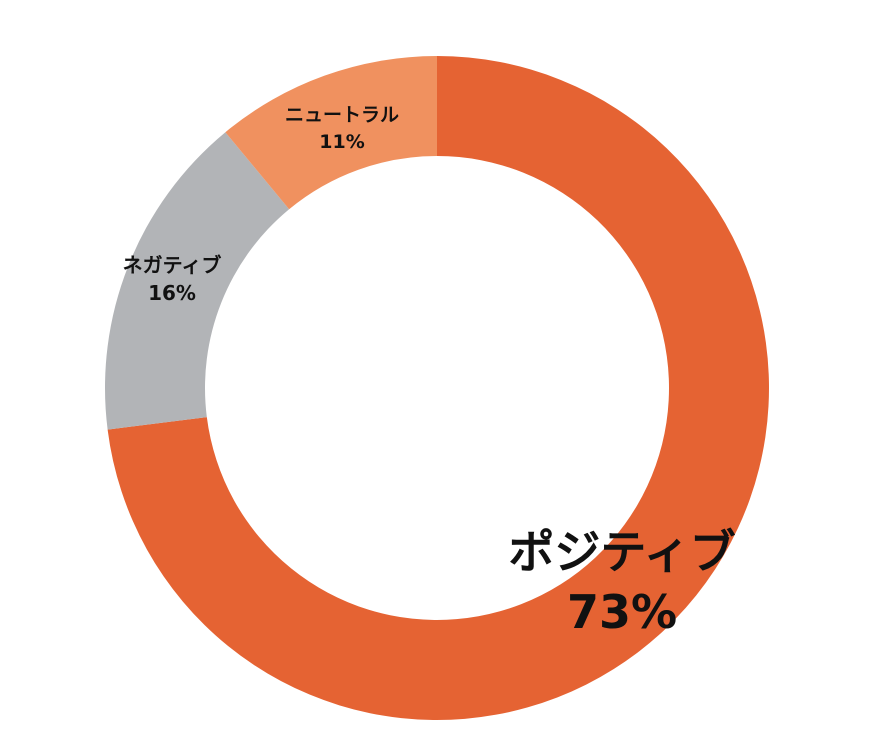 The image size is (894, 748). I want to click on slice-label-negative: ネガティブ, so click(172, 265).